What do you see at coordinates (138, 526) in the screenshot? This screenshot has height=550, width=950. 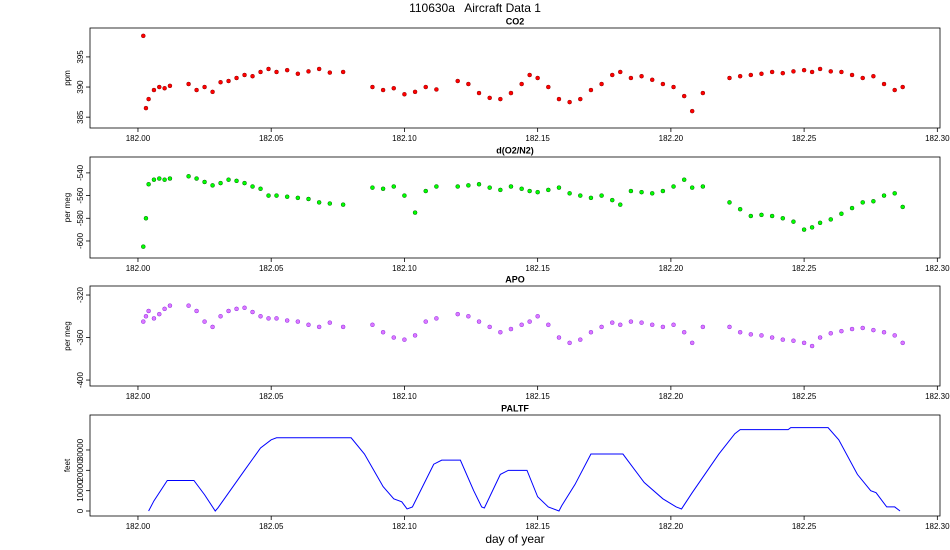 I see `x-tick-label: 182.00` at bounding box center [138, 526].